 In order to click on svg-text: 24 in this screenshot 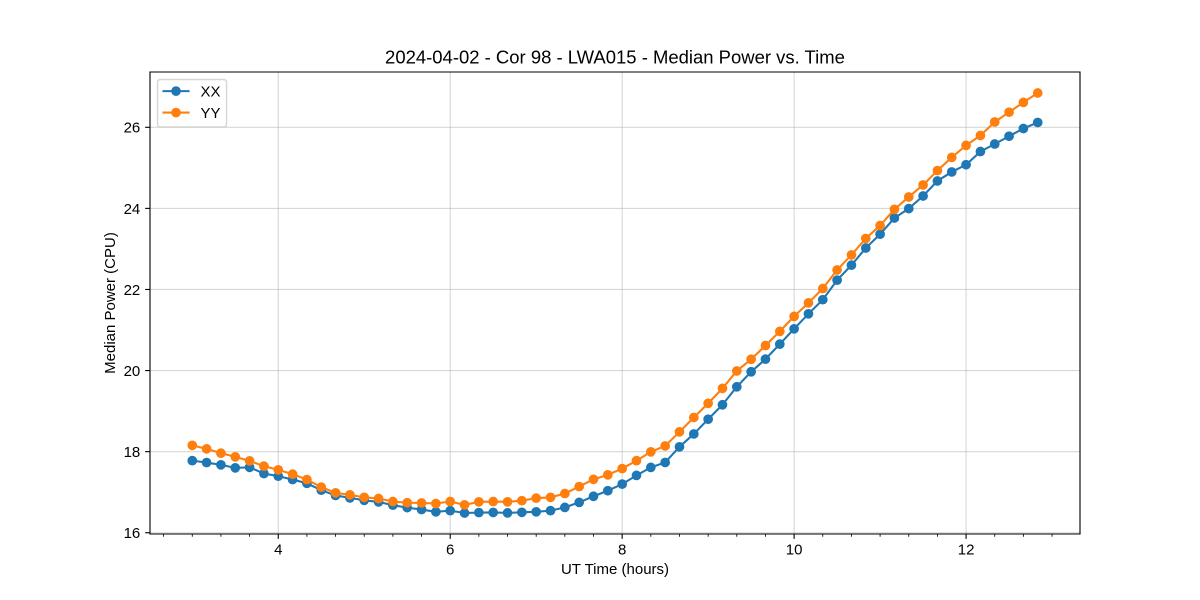, I will do `click(132, 209)`.